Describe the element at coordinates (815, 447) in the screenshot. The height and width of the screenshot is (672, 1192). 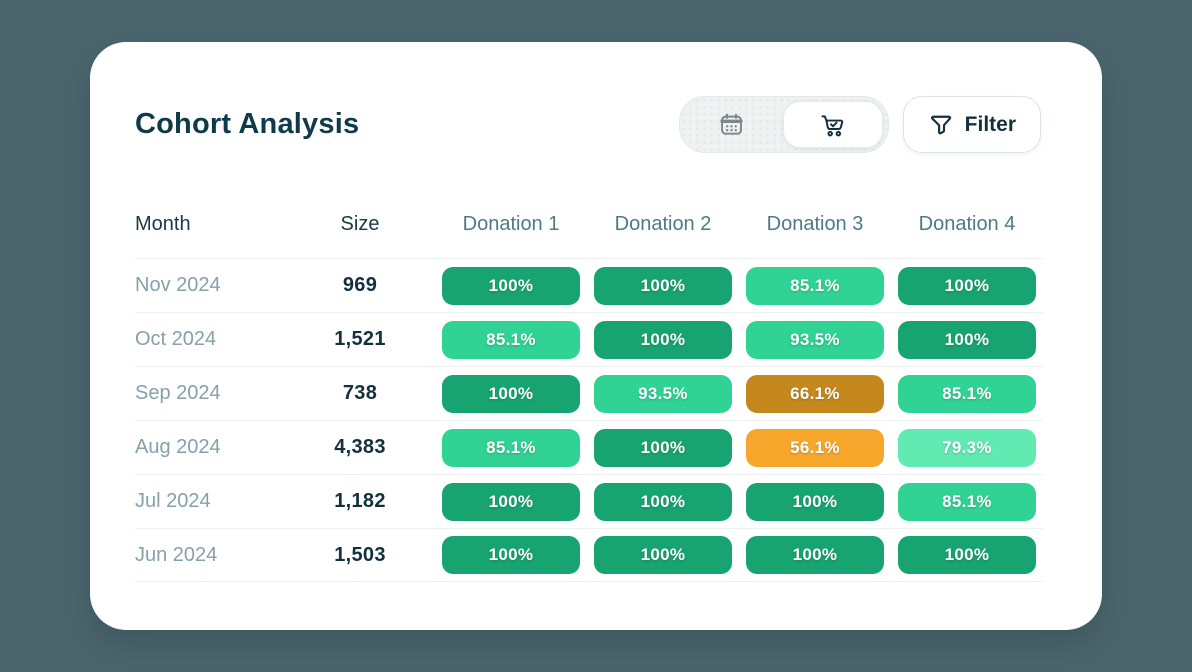
I see `donation-cell: 56.1%` at that location.